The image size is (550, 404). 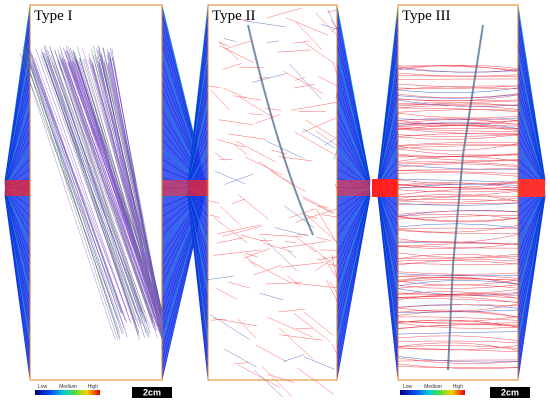 What do you see at coordinates (408, 387) in the screenshot?
I see `colorbar-low: Low` at bounding box center [408, 387].